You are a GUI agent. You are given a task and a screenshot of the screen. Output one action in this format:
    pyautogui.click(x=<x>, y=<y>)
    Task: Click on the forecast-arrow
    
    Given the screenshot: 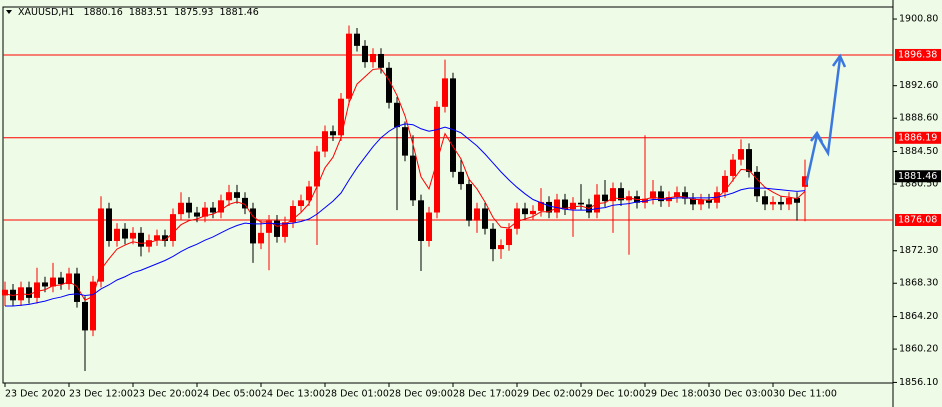 What is the action you would take?
    pyautogui.click(x=825, y=119)
    